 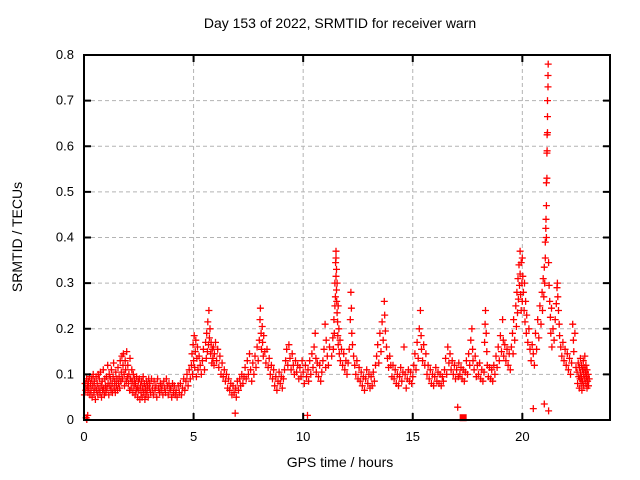 I want to click on x-axis-label: GPS time / hours, so click(x=340, y=462).